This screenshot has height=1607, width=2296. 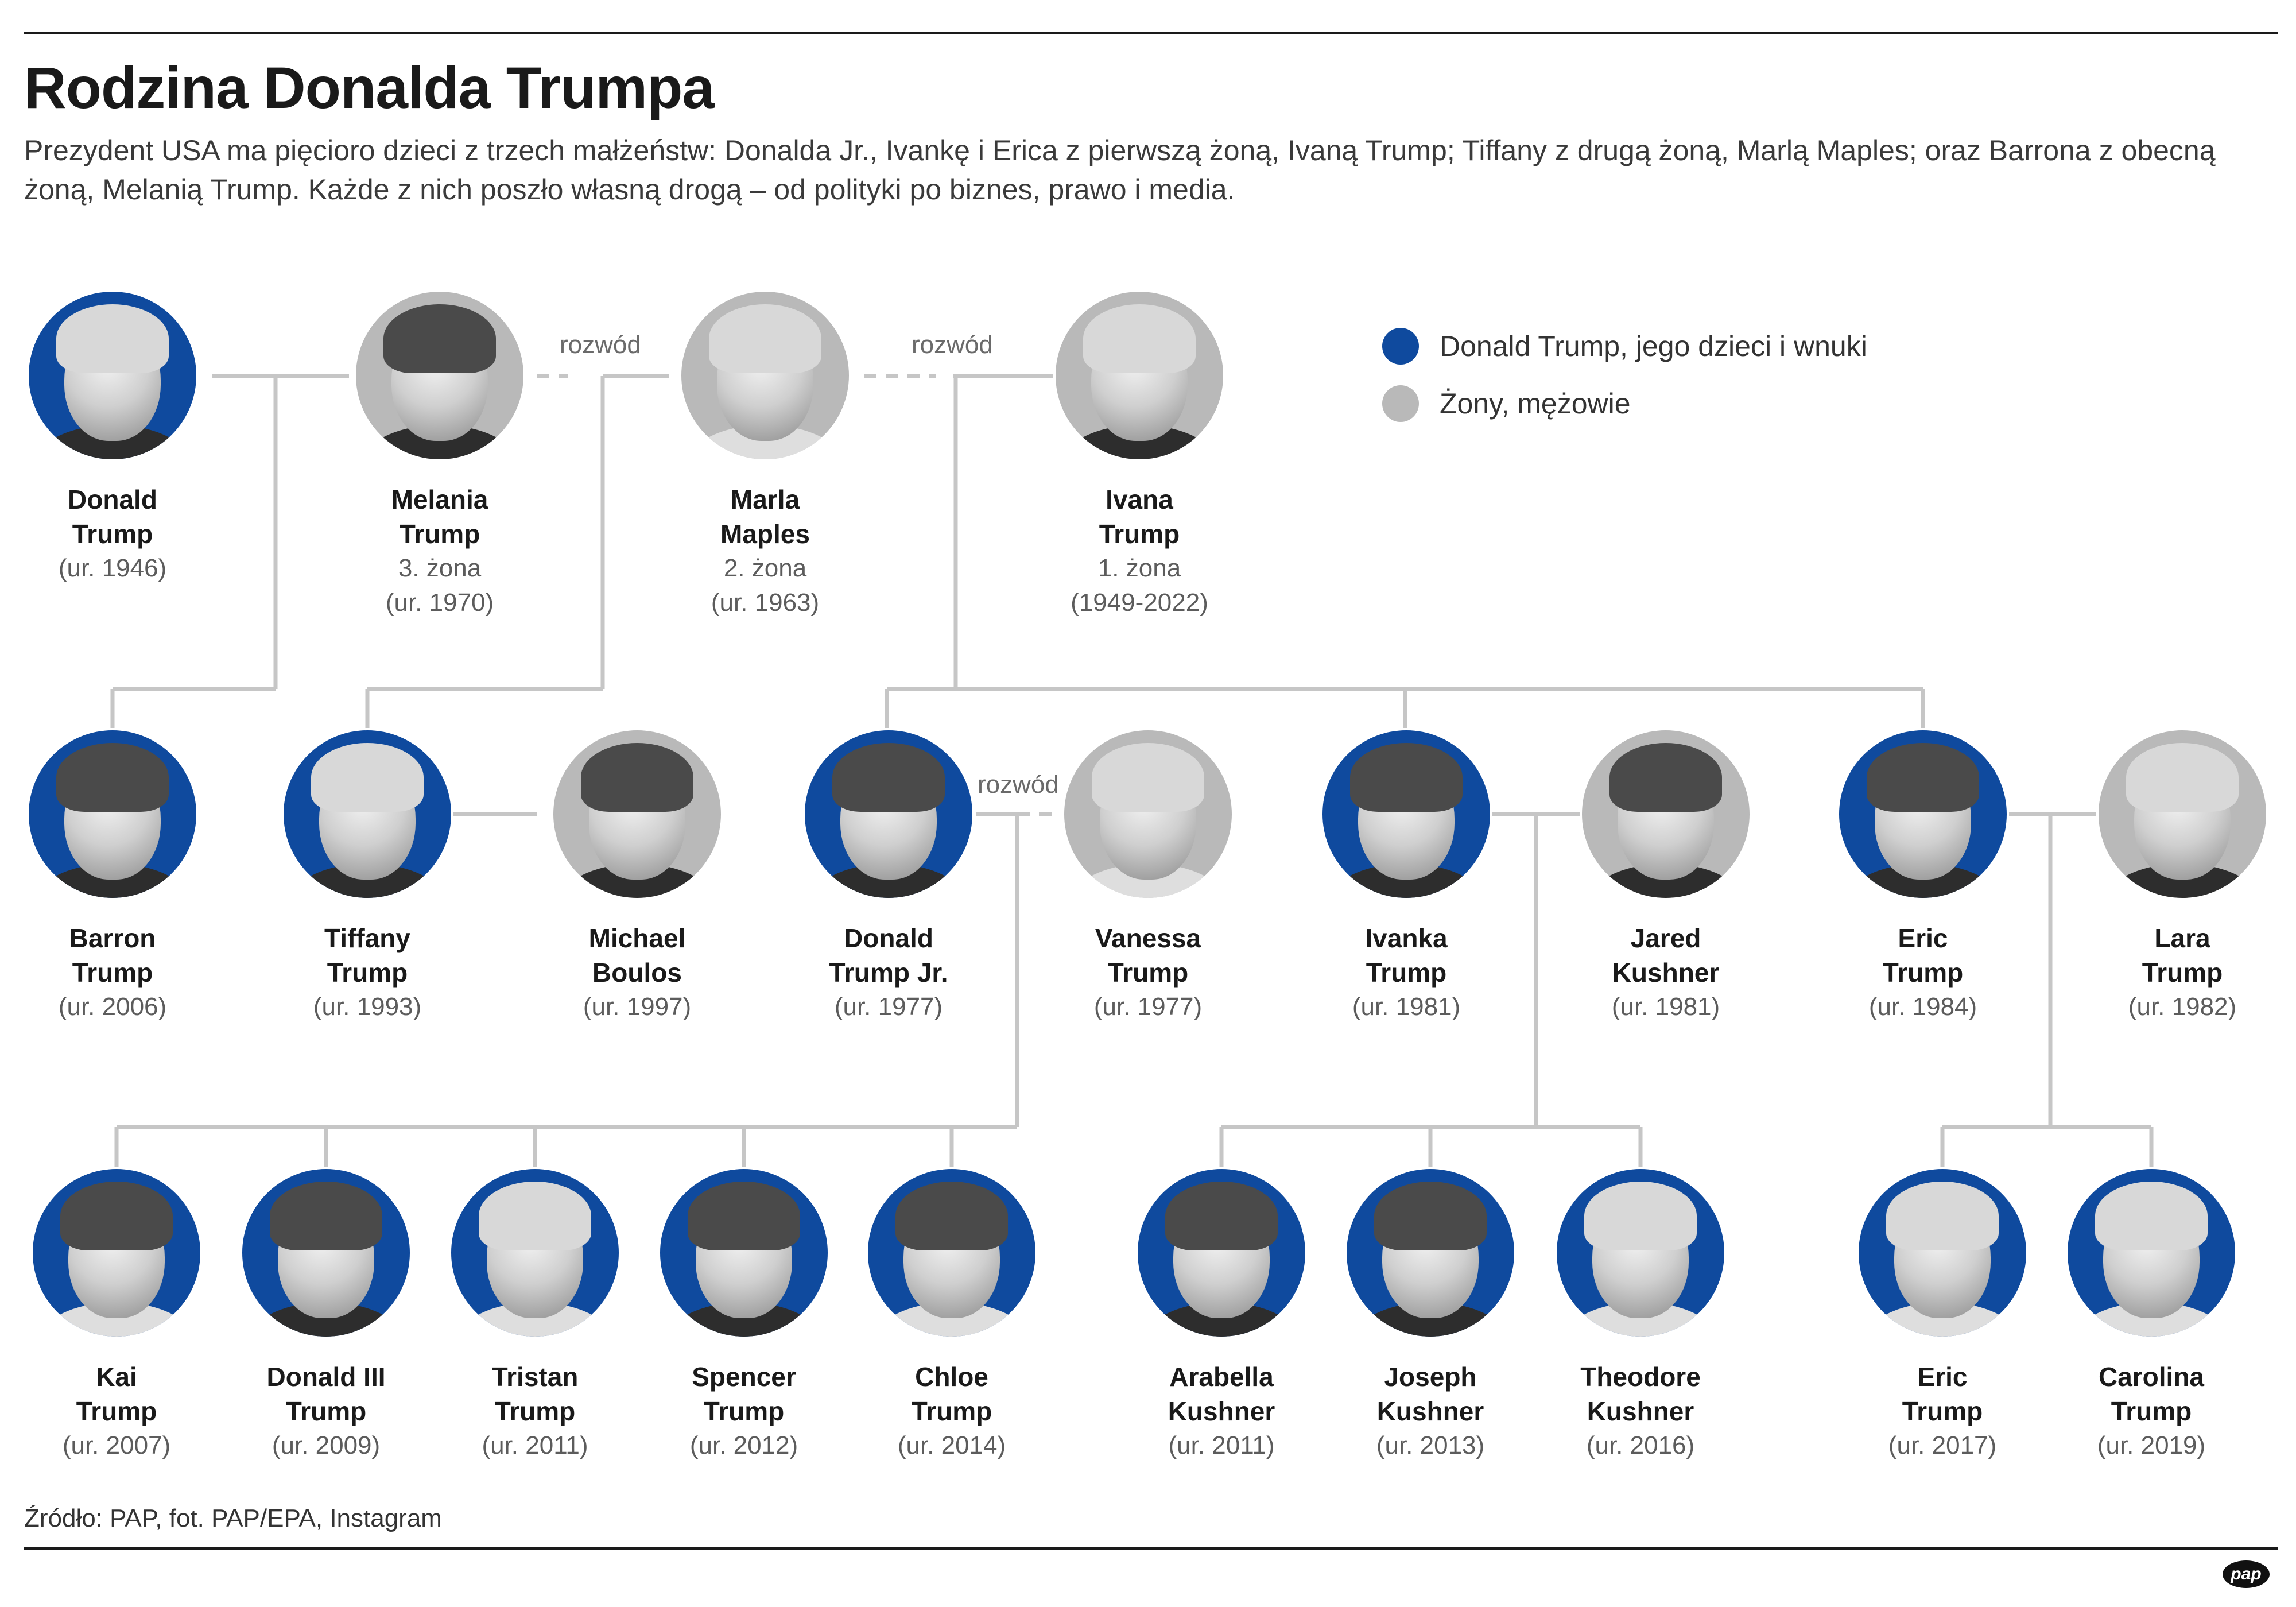 I want to click on person-first-name: Donald III, so click(x=326, y=1377).